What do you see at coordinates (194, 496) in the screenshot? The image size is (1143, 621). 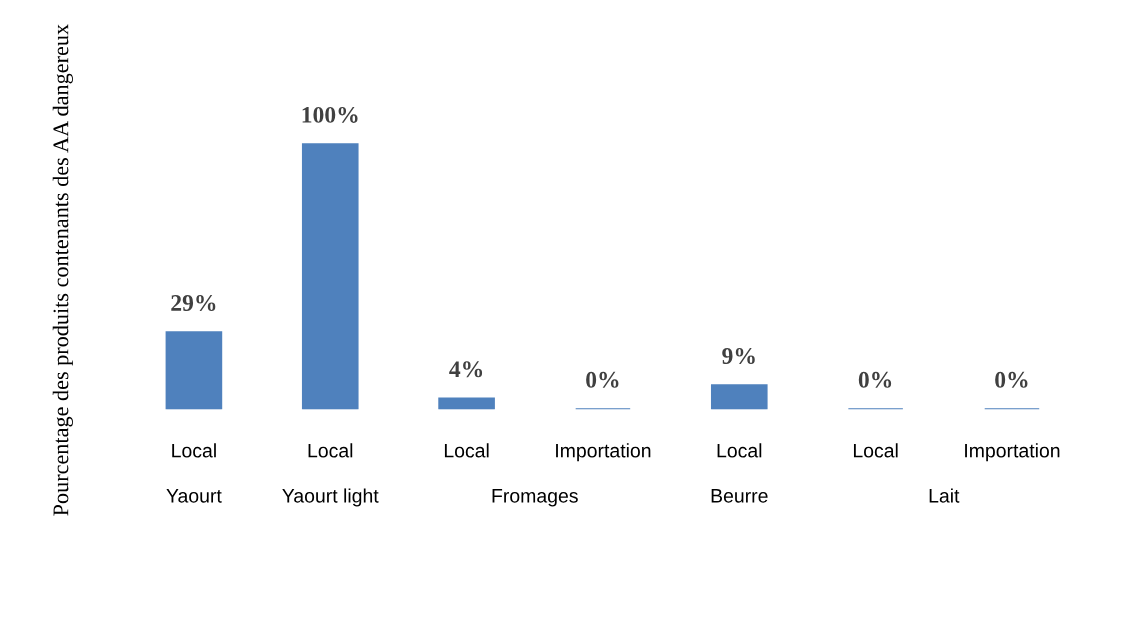 I see `x-tick-label: Yaourt` at bounding box center [194, 496].